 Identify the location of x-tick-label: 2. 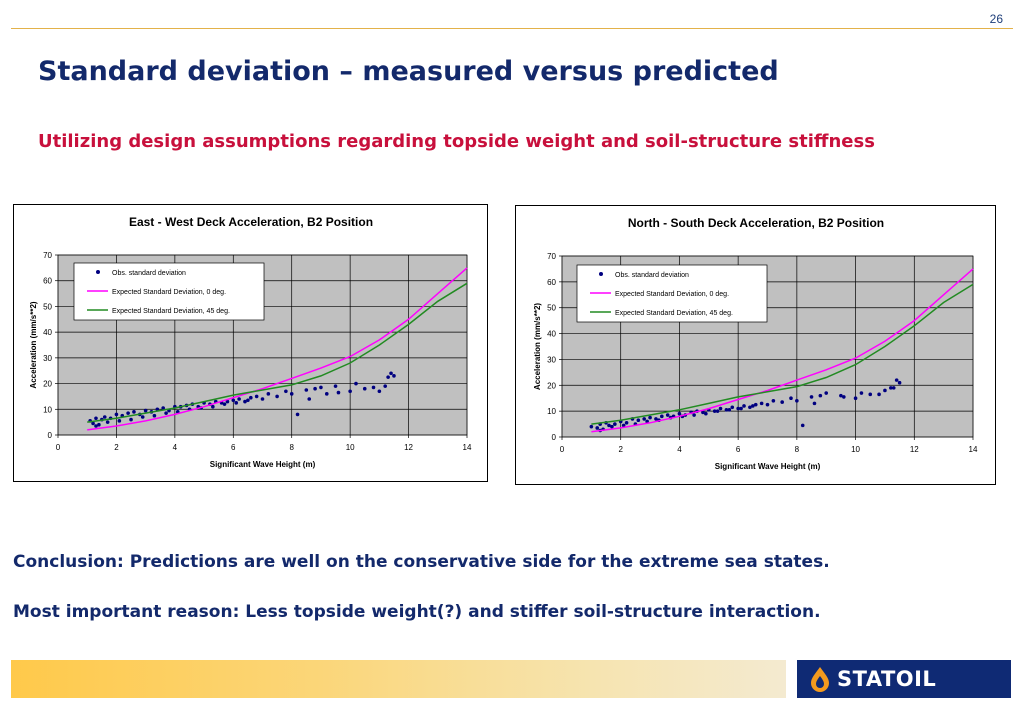
(620, 449).